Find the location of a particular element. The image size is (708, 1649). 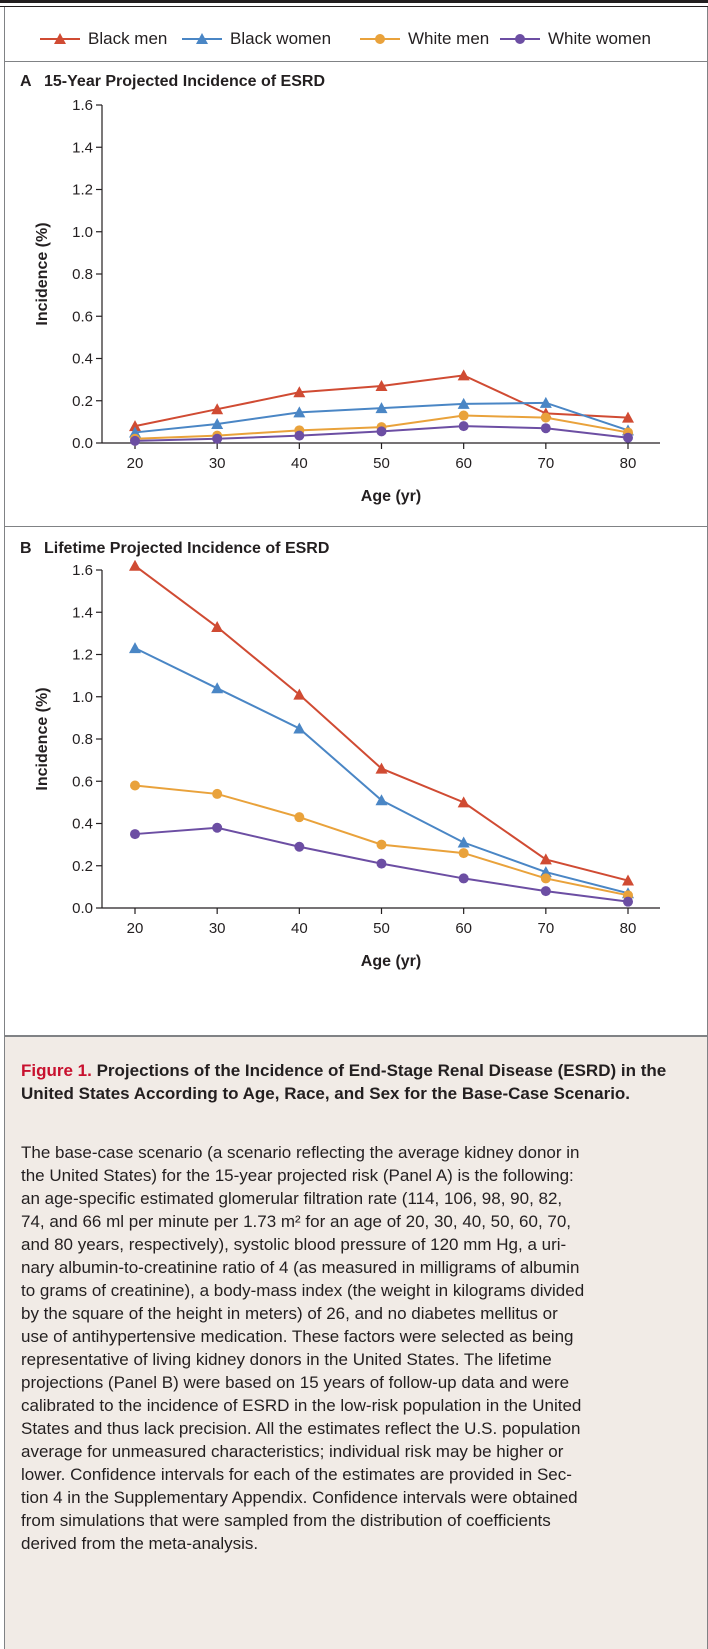

y-tick-label: 0.2 is located at coordinates (82, 866).